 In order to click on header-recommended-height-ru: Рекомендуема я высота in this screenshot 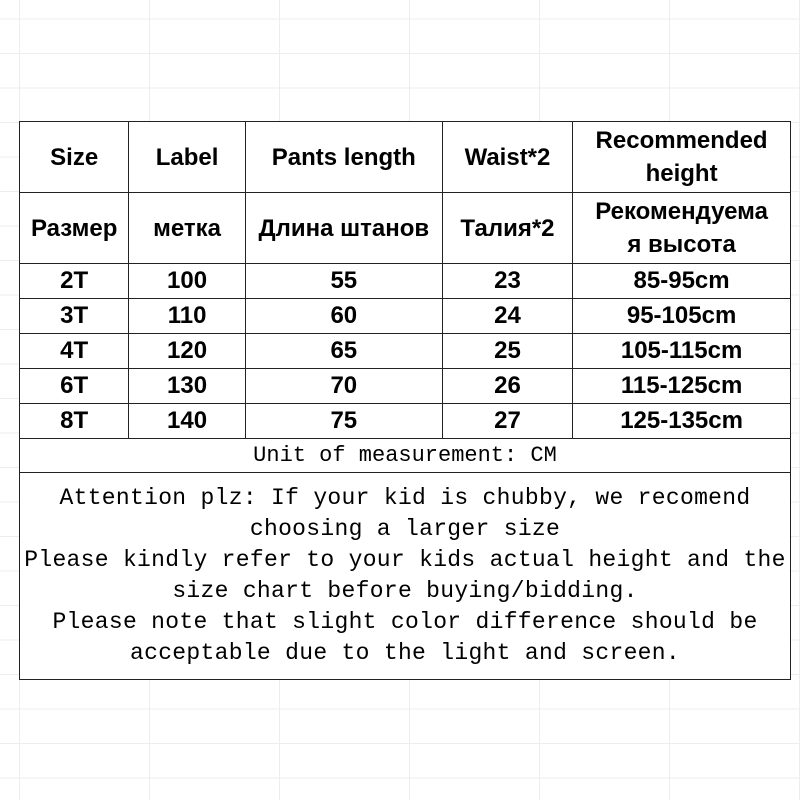, I will do `click(681, 228)`.